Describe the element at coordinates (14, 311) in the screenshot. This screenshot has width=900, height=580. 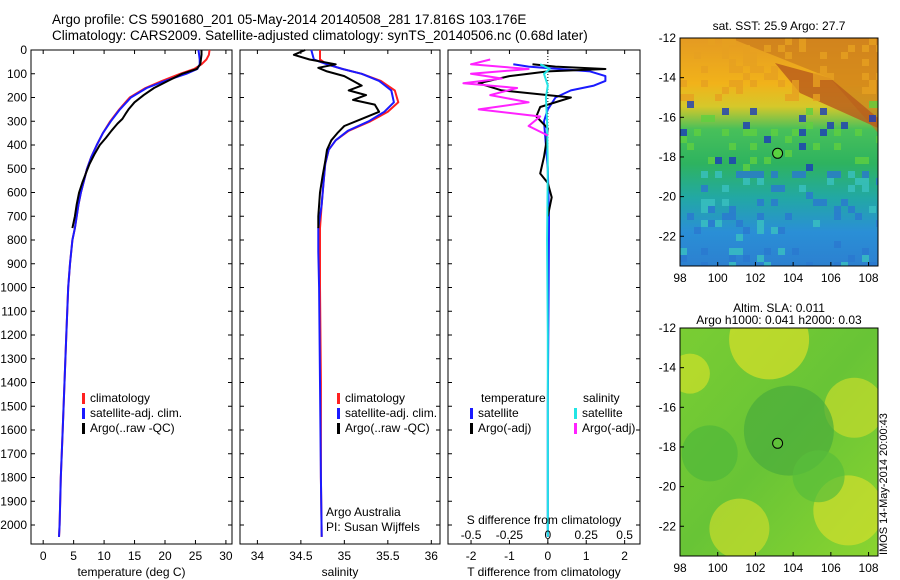
I see `depth-tick-label: 1100` at that location.